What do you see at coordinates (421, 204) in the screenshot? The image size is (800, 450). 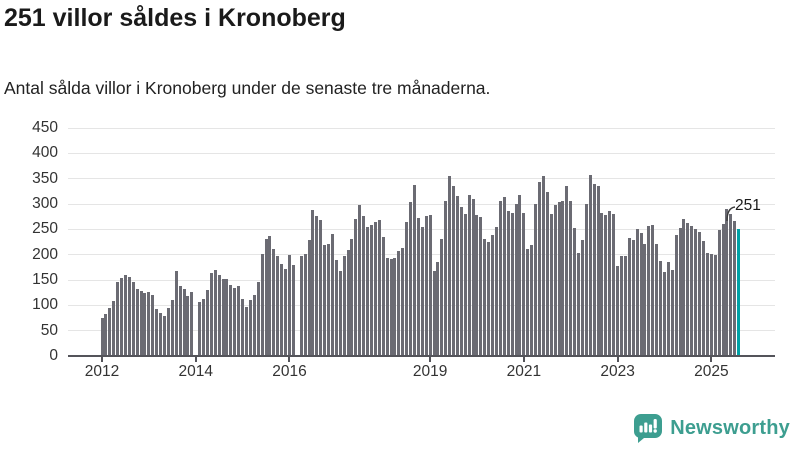 I see `y-gridline` at bounding box center [421, 204].